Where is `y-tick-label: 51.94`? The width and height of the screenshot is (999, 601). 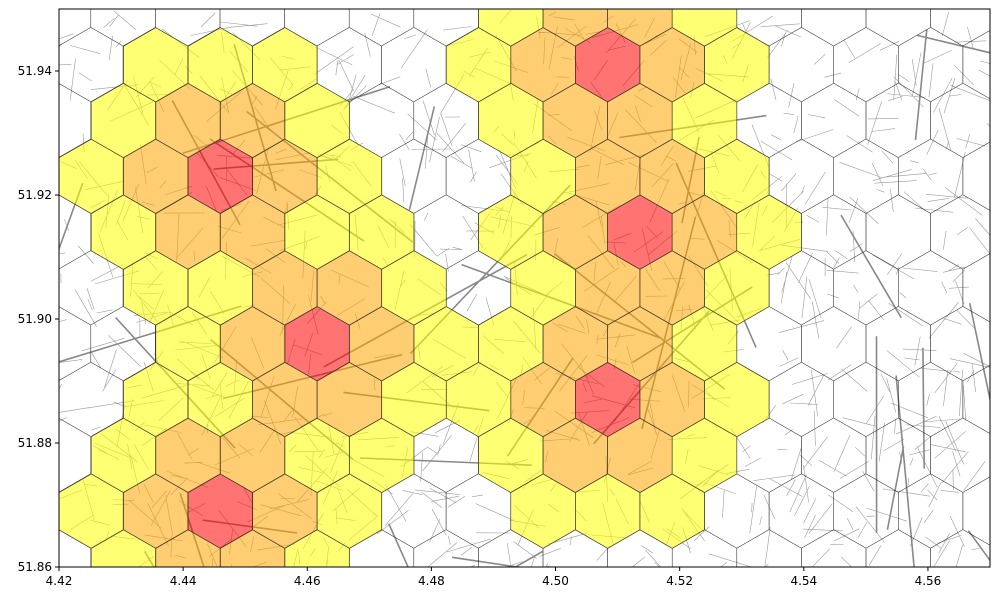
y-tick-label: 51.94 is located at coordinates (35, 71).